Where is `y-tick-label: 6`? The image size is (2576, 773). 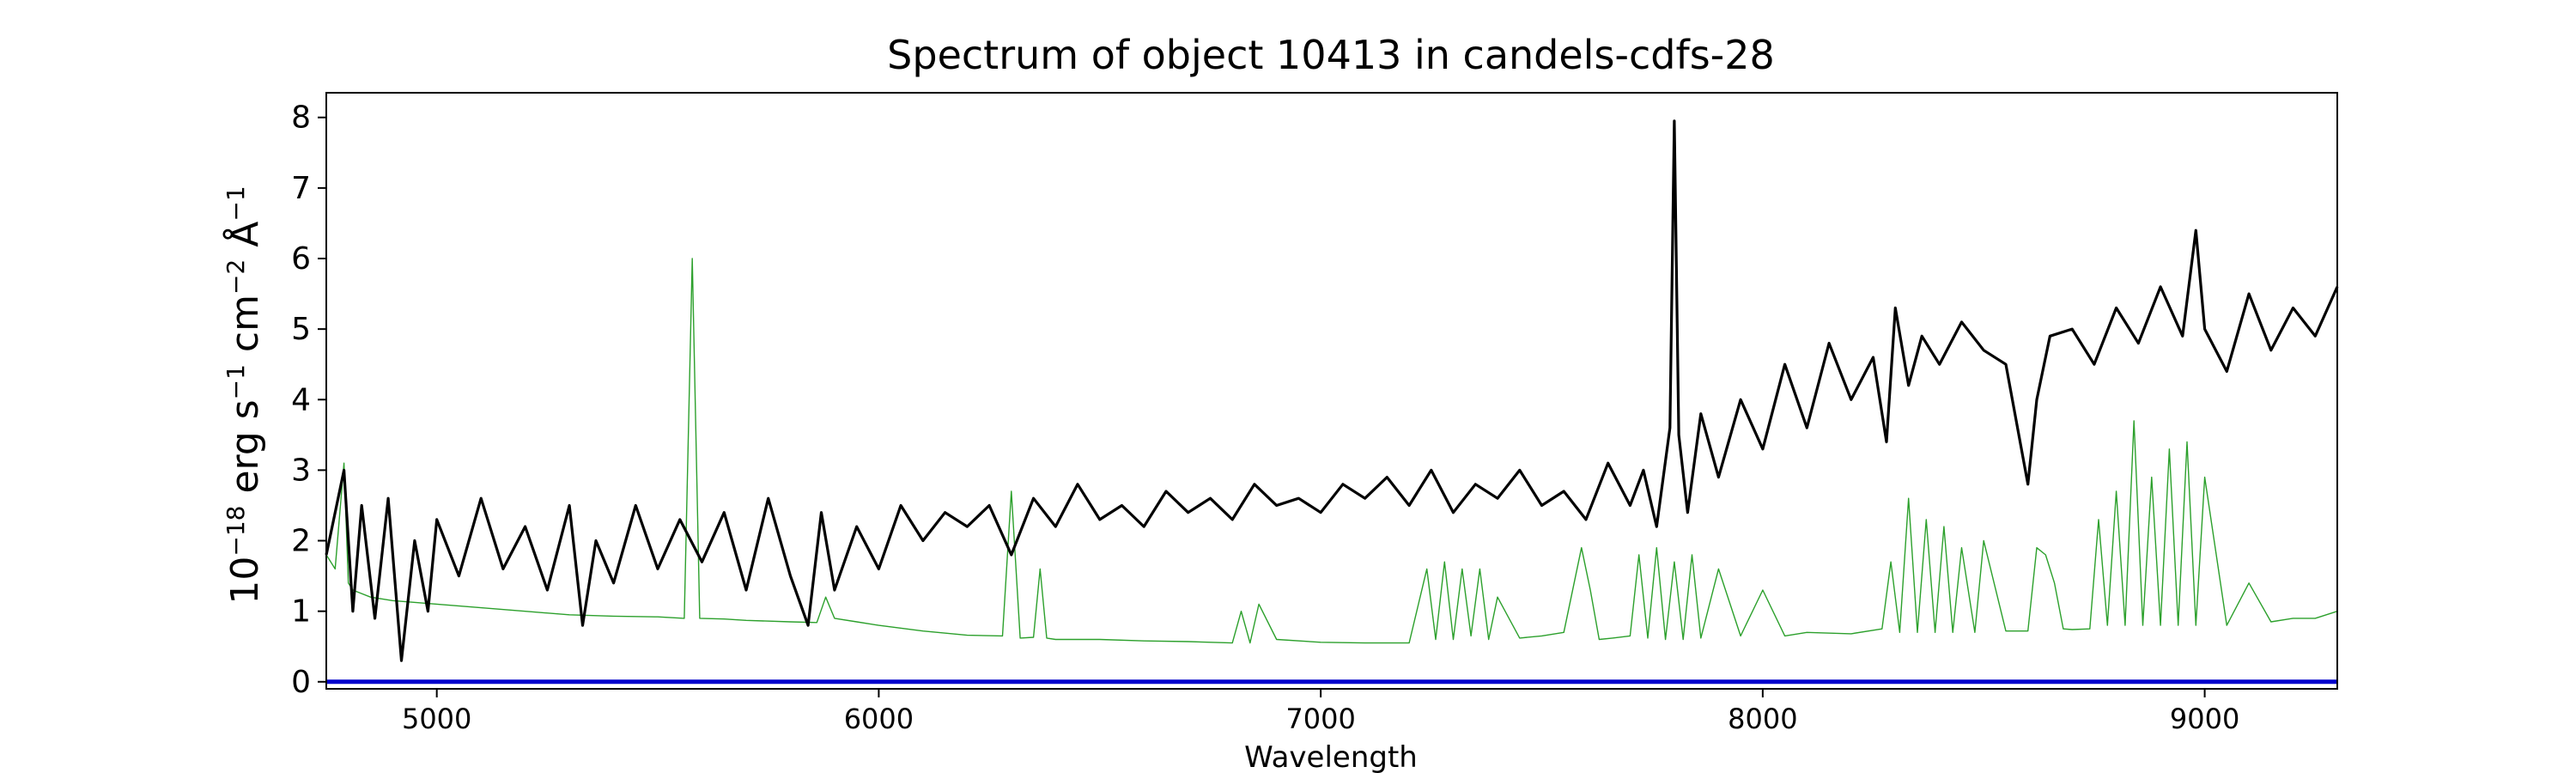
y-tick-label: 6 is located at coordinates (301, 259).